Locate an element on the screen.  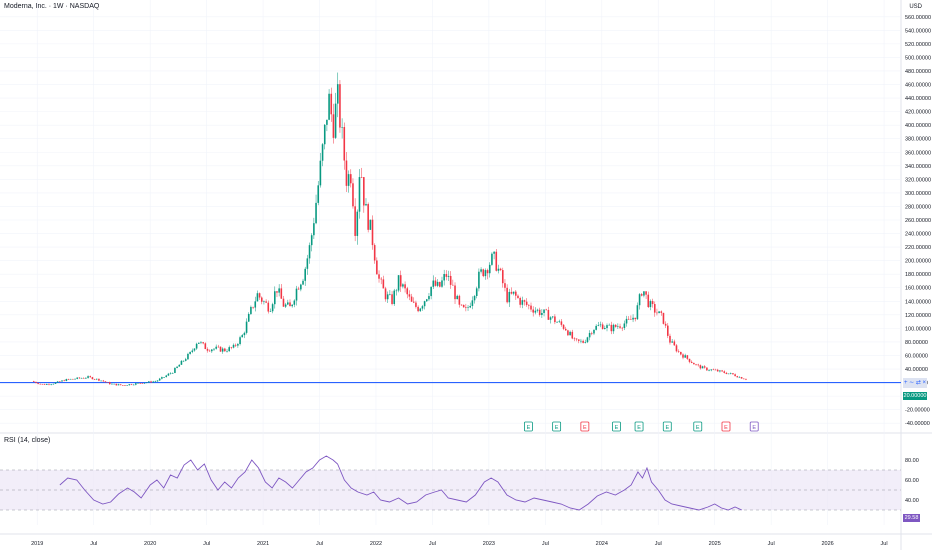
price-tick-label: 140.00000 is located at coordinates (918, 302).